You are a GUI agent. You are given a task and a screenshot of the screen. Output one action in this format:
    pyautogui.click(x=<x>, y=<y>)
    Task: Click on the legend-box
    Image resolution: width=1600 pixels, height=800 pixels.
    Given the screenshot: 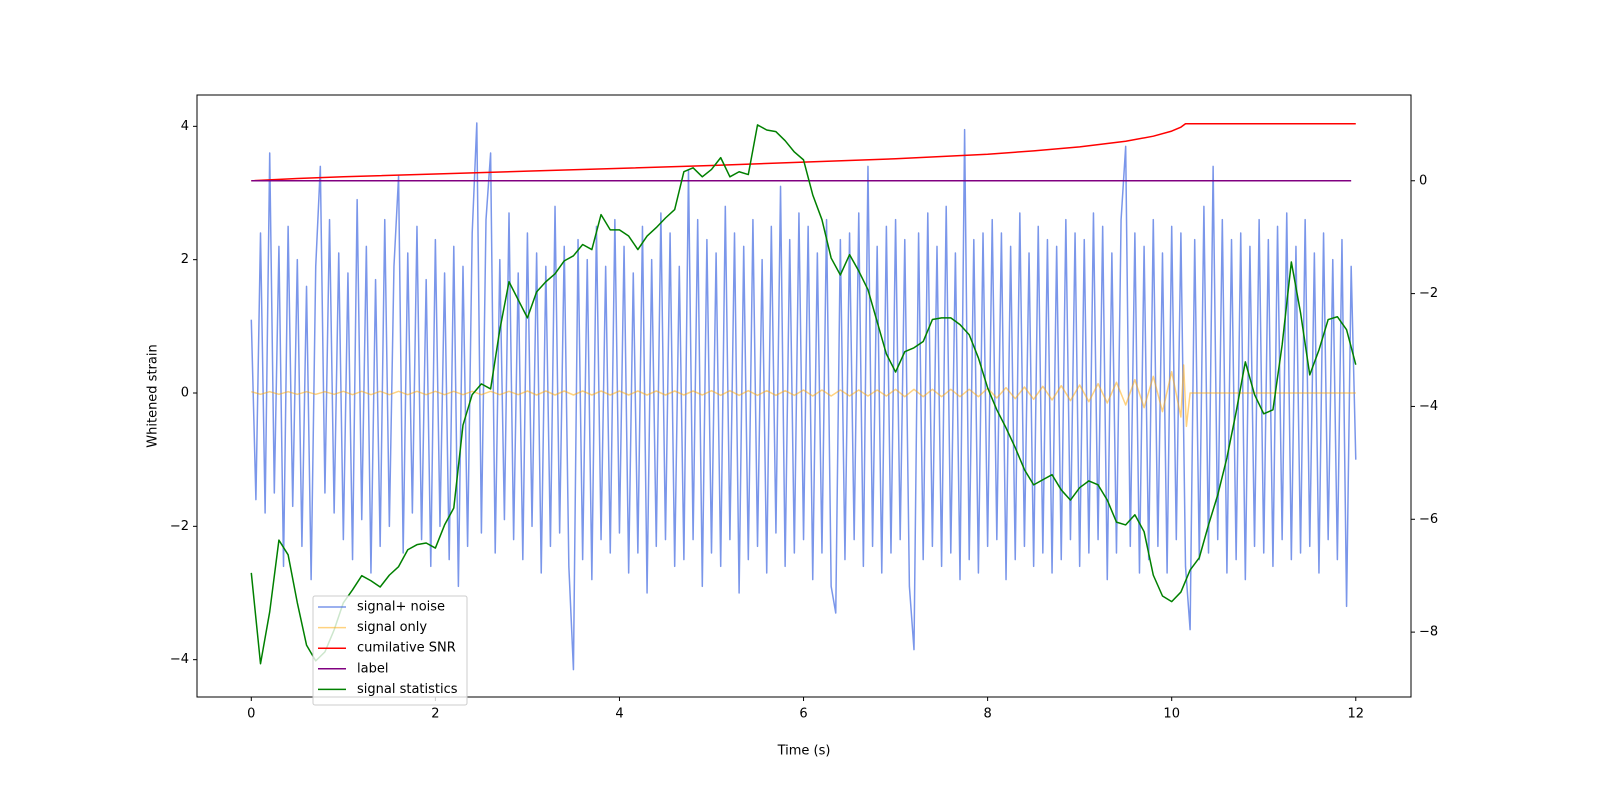 What is the action you would take?
    pyautogui.click(x=390, y=650)
    